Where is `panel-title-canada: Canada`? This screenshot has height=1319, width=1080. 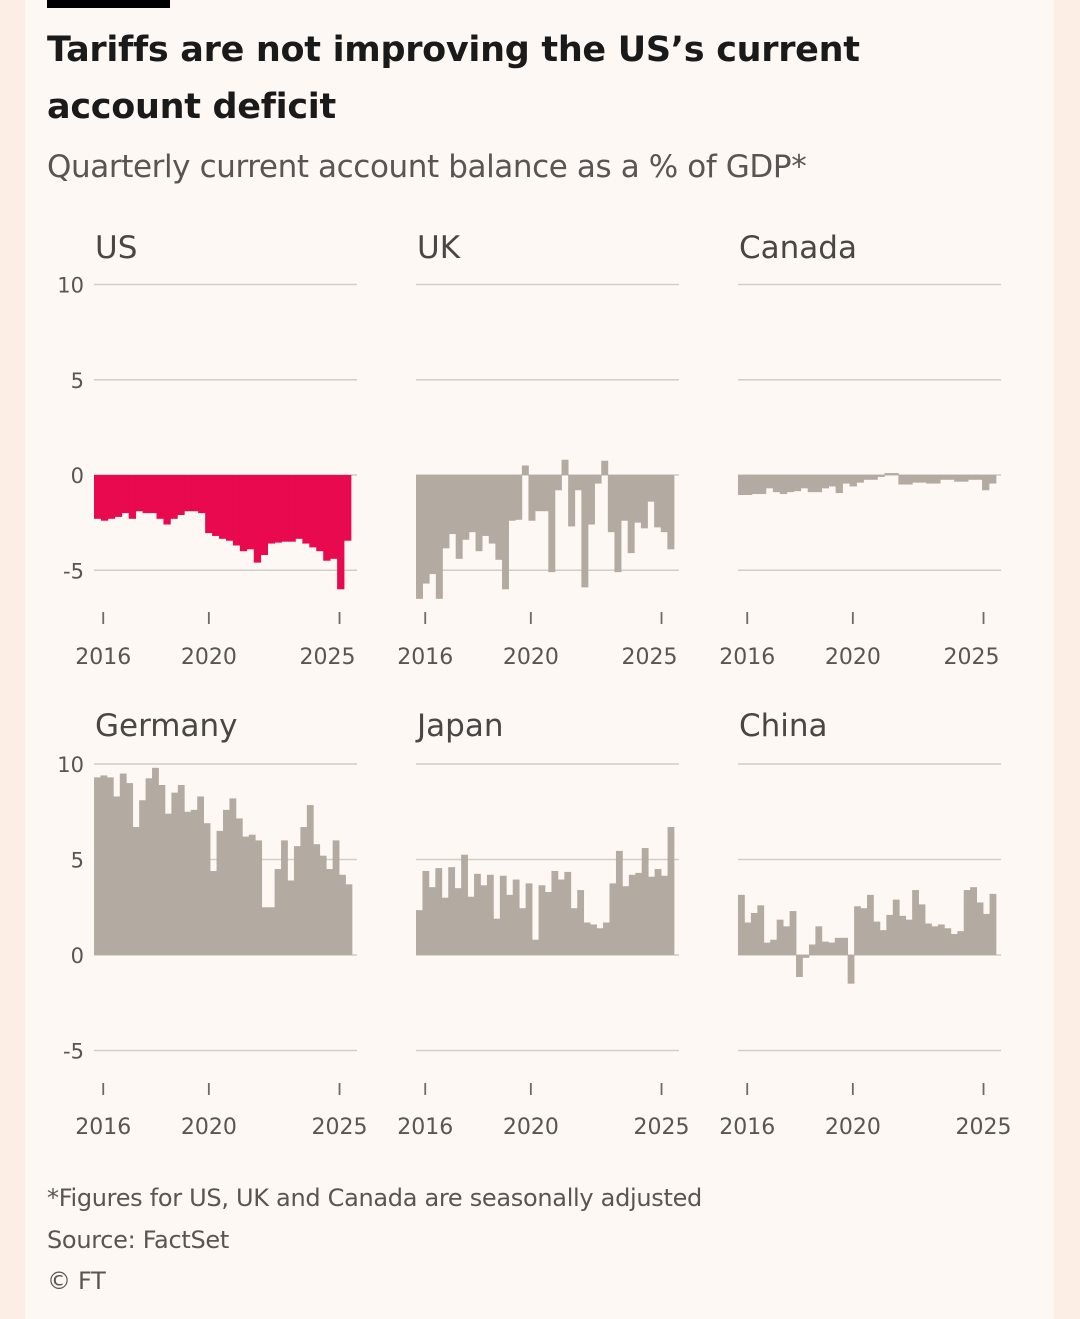
panel-title-canada: Canada is located at coordinates (798, 248).